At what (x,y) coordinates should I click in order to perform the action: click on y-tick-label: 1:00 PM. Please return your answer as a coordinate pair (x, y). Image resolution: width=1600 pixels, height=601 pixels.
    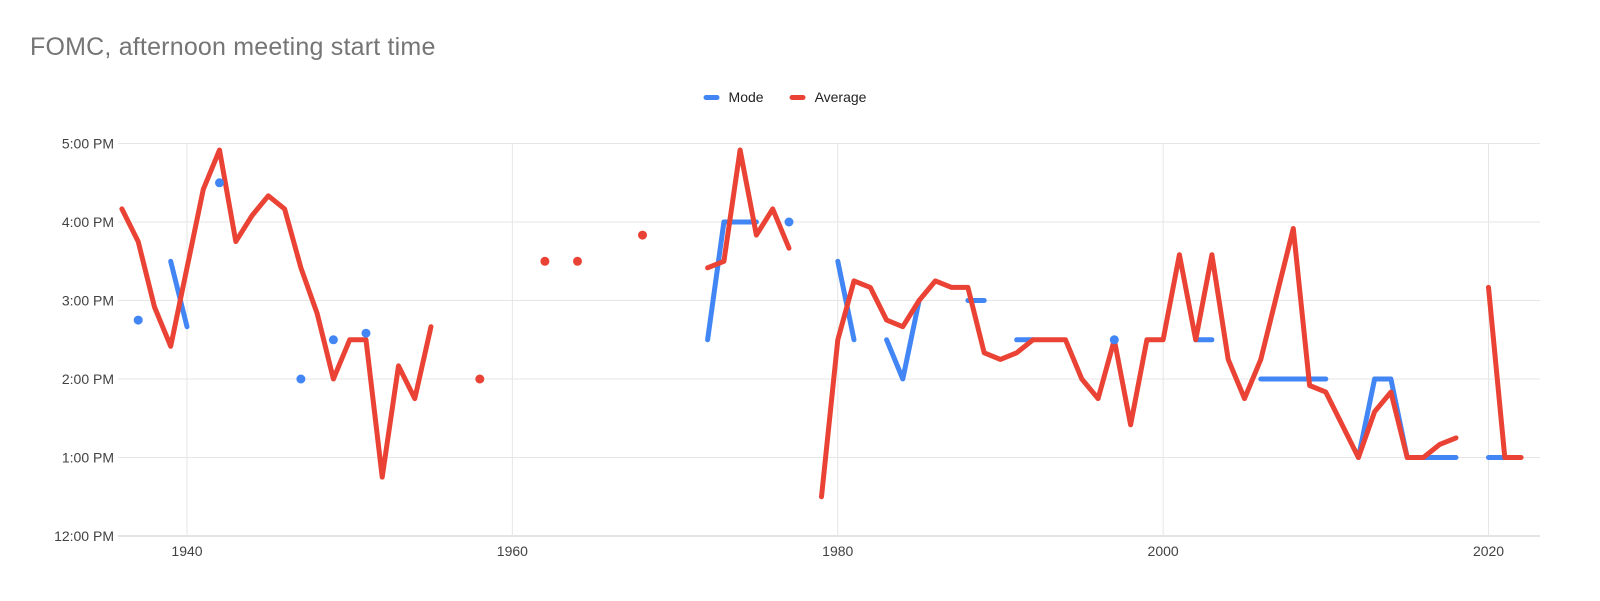
    Looking at the image, I should click on (88, 458).